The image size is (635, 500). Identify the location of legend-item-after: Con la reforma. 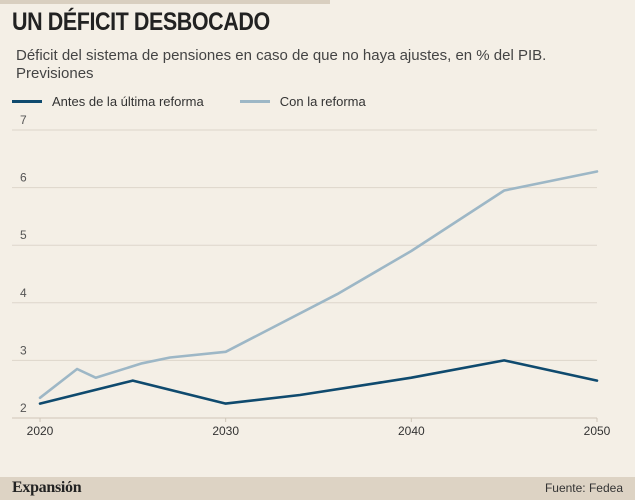
(302, 101).